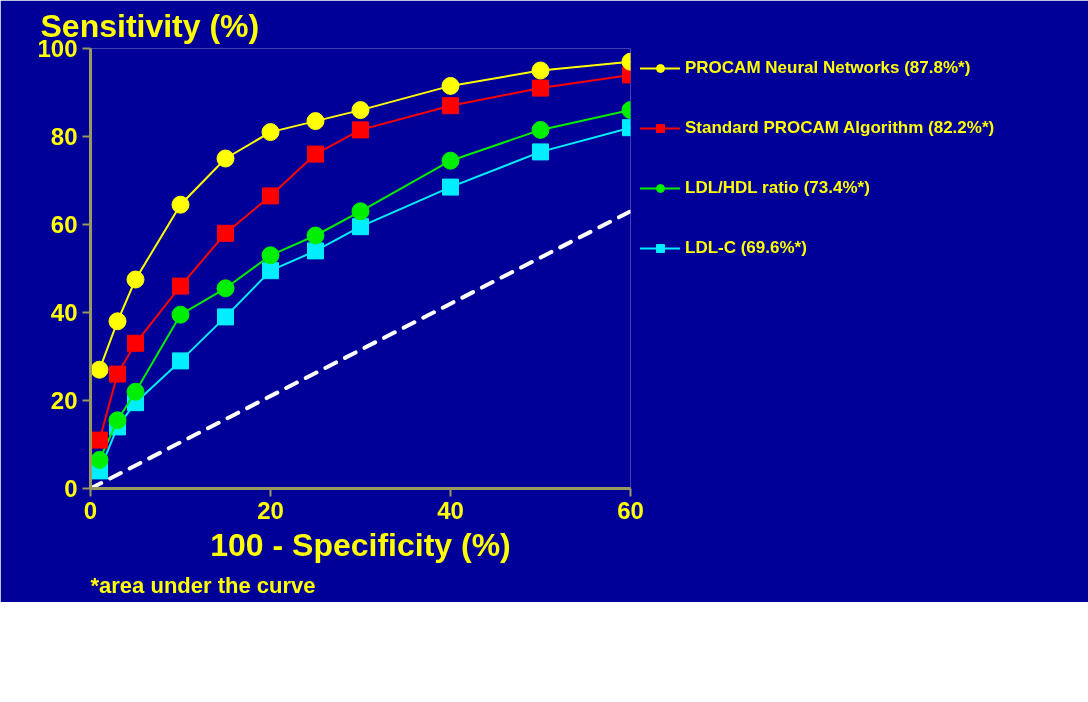 This screenshot has height=702, width=1088. Describe the element at coordinates (777, 188) in the screenshot. I see `legend-label: LDL/HDL ratio (73.4%*)` at that location.